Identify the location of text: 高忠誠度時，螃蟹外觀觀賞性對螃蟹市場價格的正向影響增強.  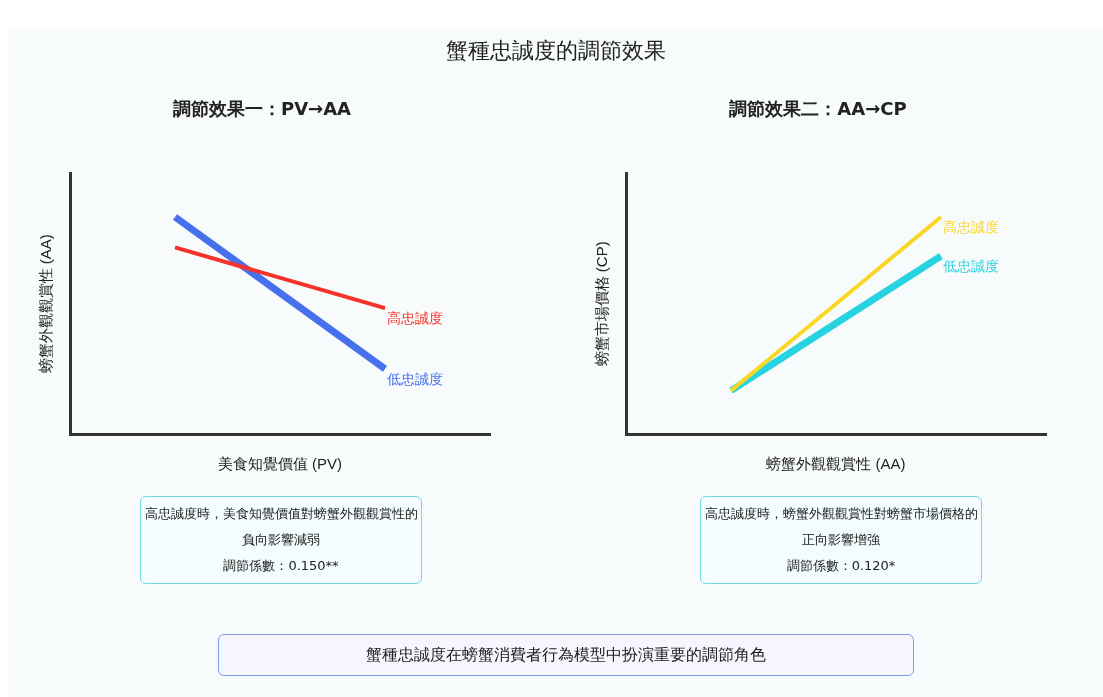
(841, 527).